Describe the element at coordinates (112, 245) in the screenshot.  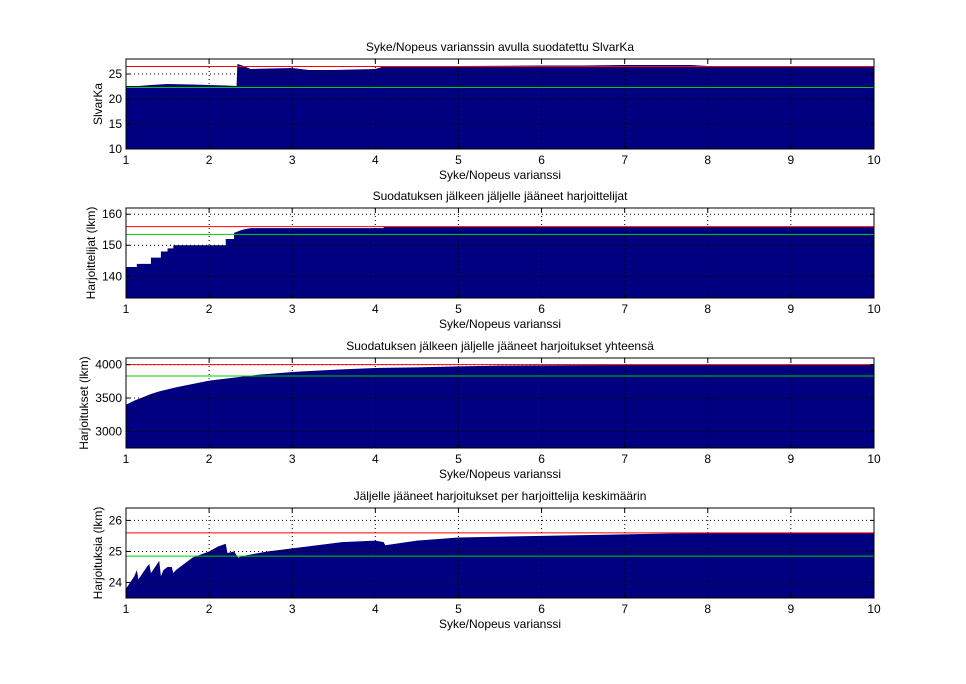
I see `y-tick-label: 150` at that location.